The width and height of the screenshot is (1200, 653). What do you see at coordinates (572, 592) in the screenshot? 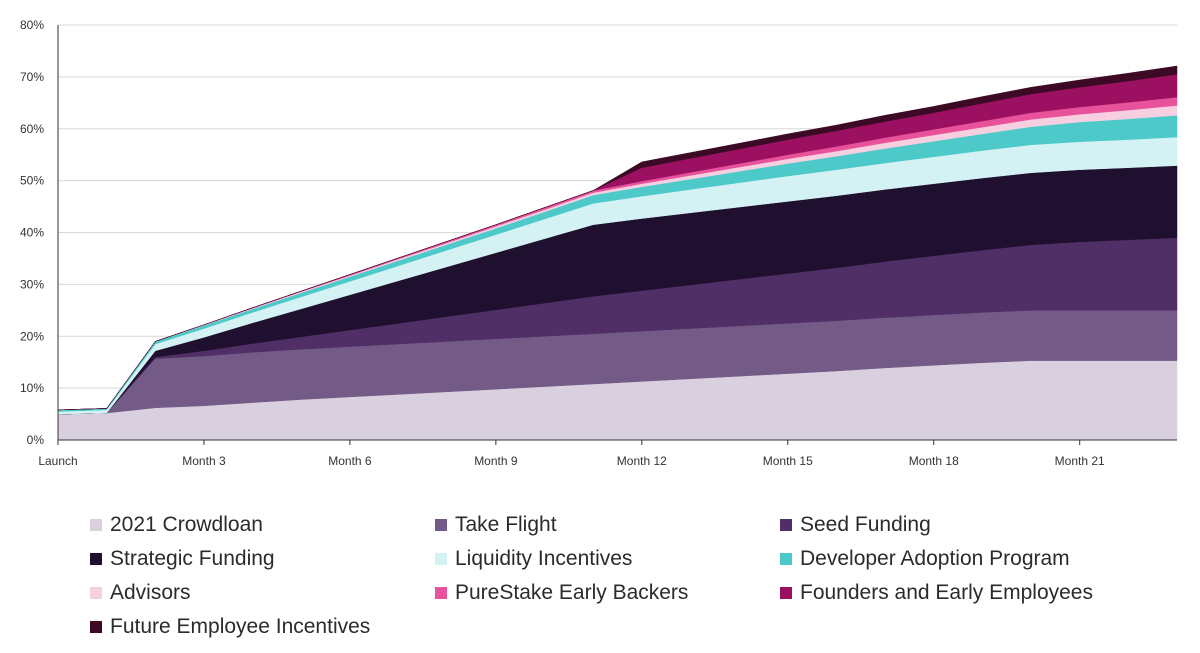
I see `legend-label: PureStake Early Backers` at bounding box center [572, 592].